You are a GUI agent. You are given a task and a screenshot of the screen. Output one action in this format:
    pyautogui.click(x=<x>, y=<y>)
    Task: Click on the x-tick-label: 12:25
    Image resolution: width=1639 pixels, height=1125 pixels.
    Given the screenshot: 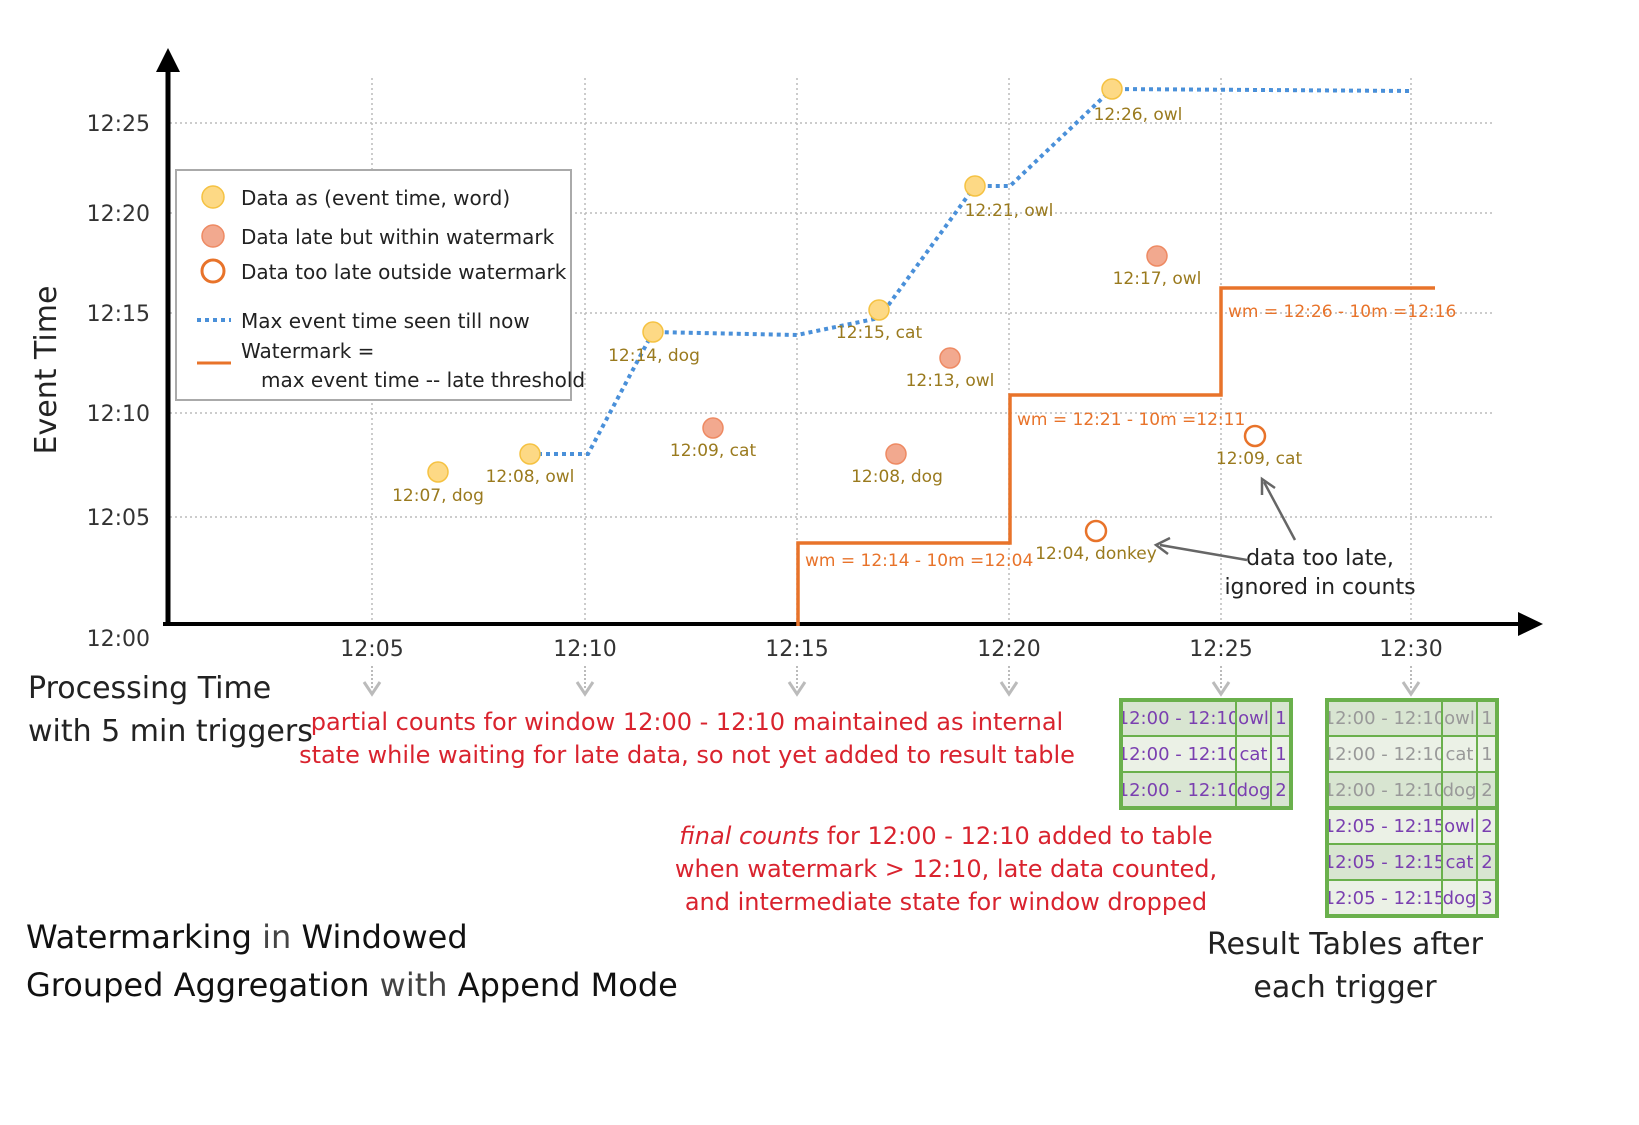 What is the action you would take?
    pyautogui.click(x=1220, y=649)
    